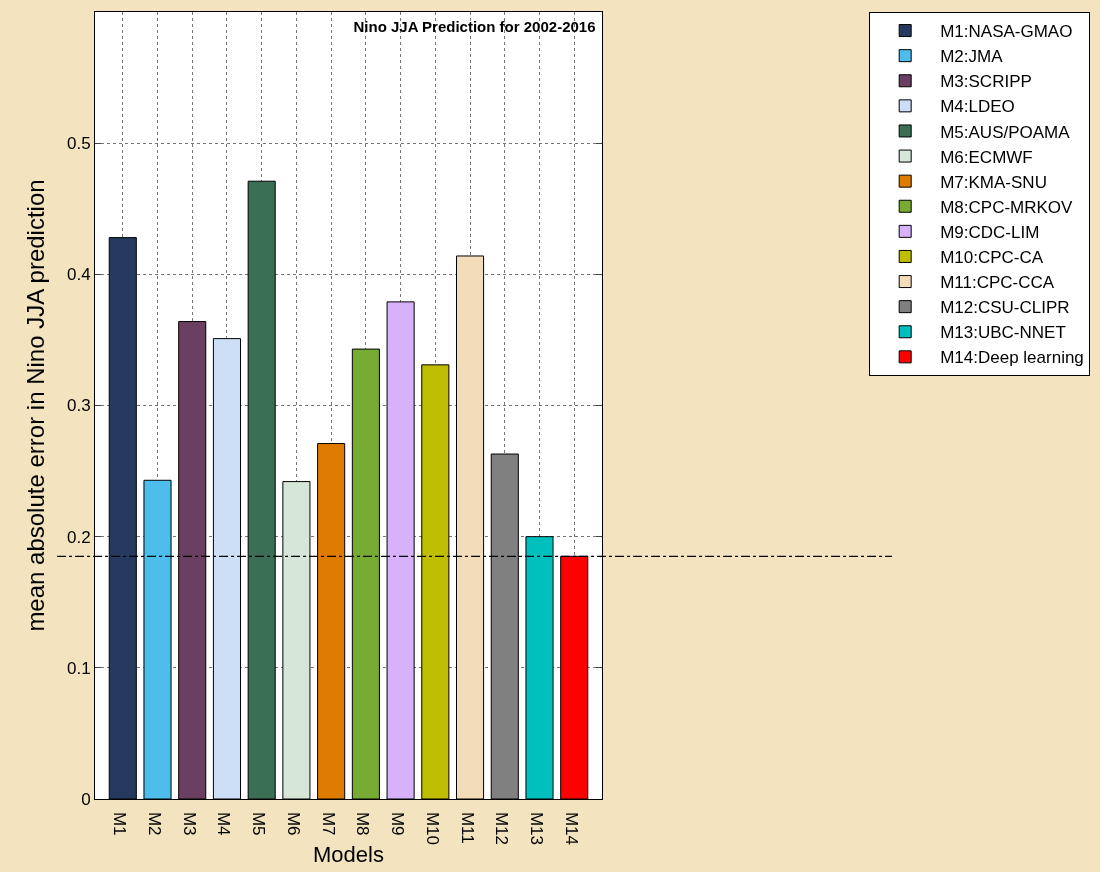  Describe the element at coordinates (78, 144) in the screenshot. I see `y-tick-label: 0.5` at that location.